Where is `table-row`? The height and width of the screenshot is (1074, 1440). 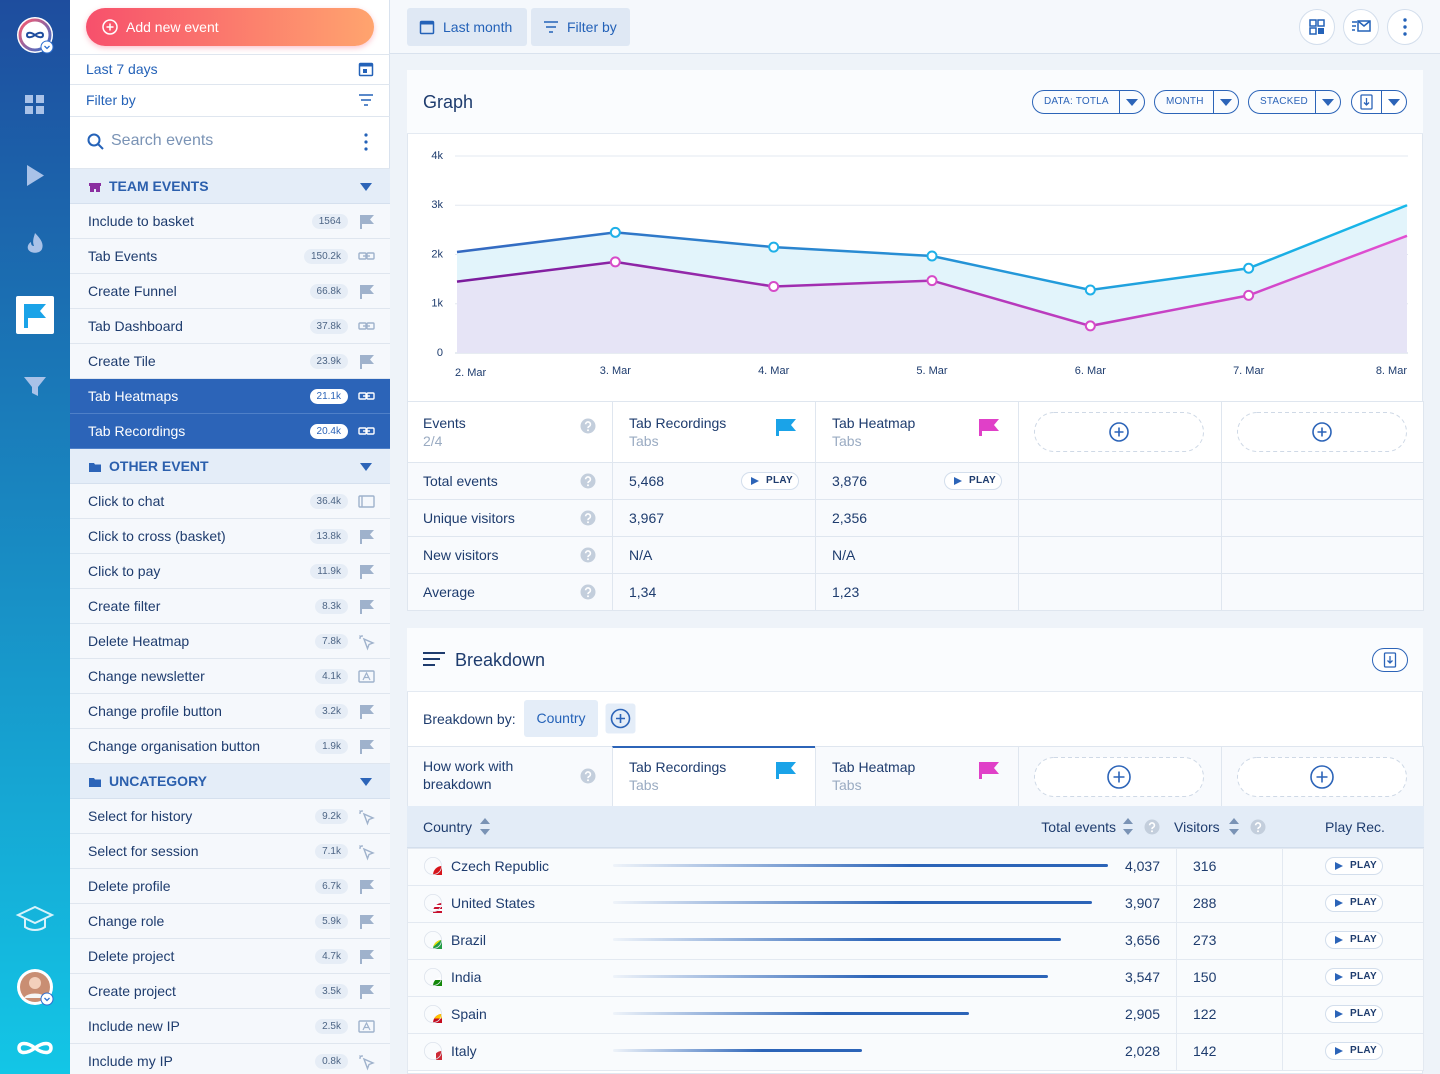 table-row is located at coordinates (915, 1052).